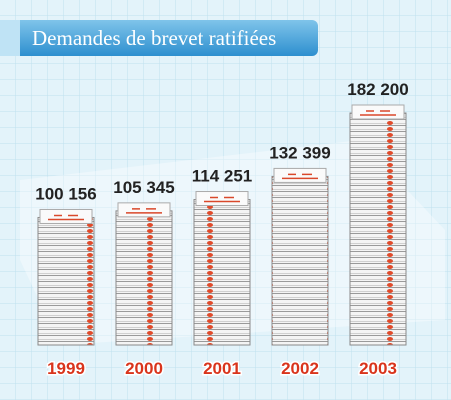 Image resolution: width=451 pixels, height=400 pixels. Describe the element at coordinates (299, 152) in the screenshot. I see `value-label: 132 399` at that location.